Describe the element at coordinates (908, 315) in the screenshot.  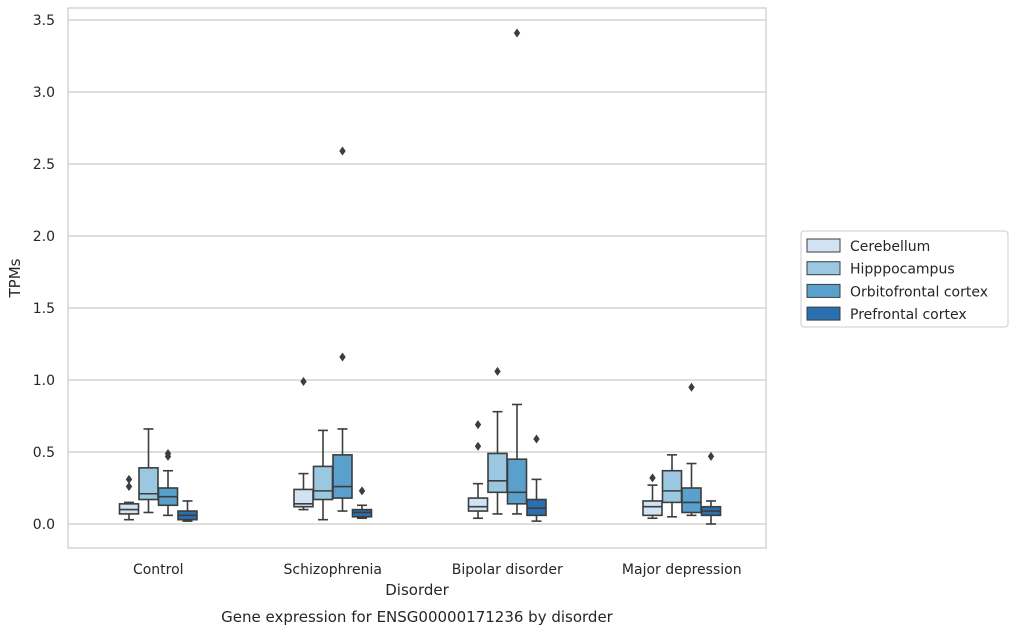
I see `legend-label: Prefrontal cortex` at that location.